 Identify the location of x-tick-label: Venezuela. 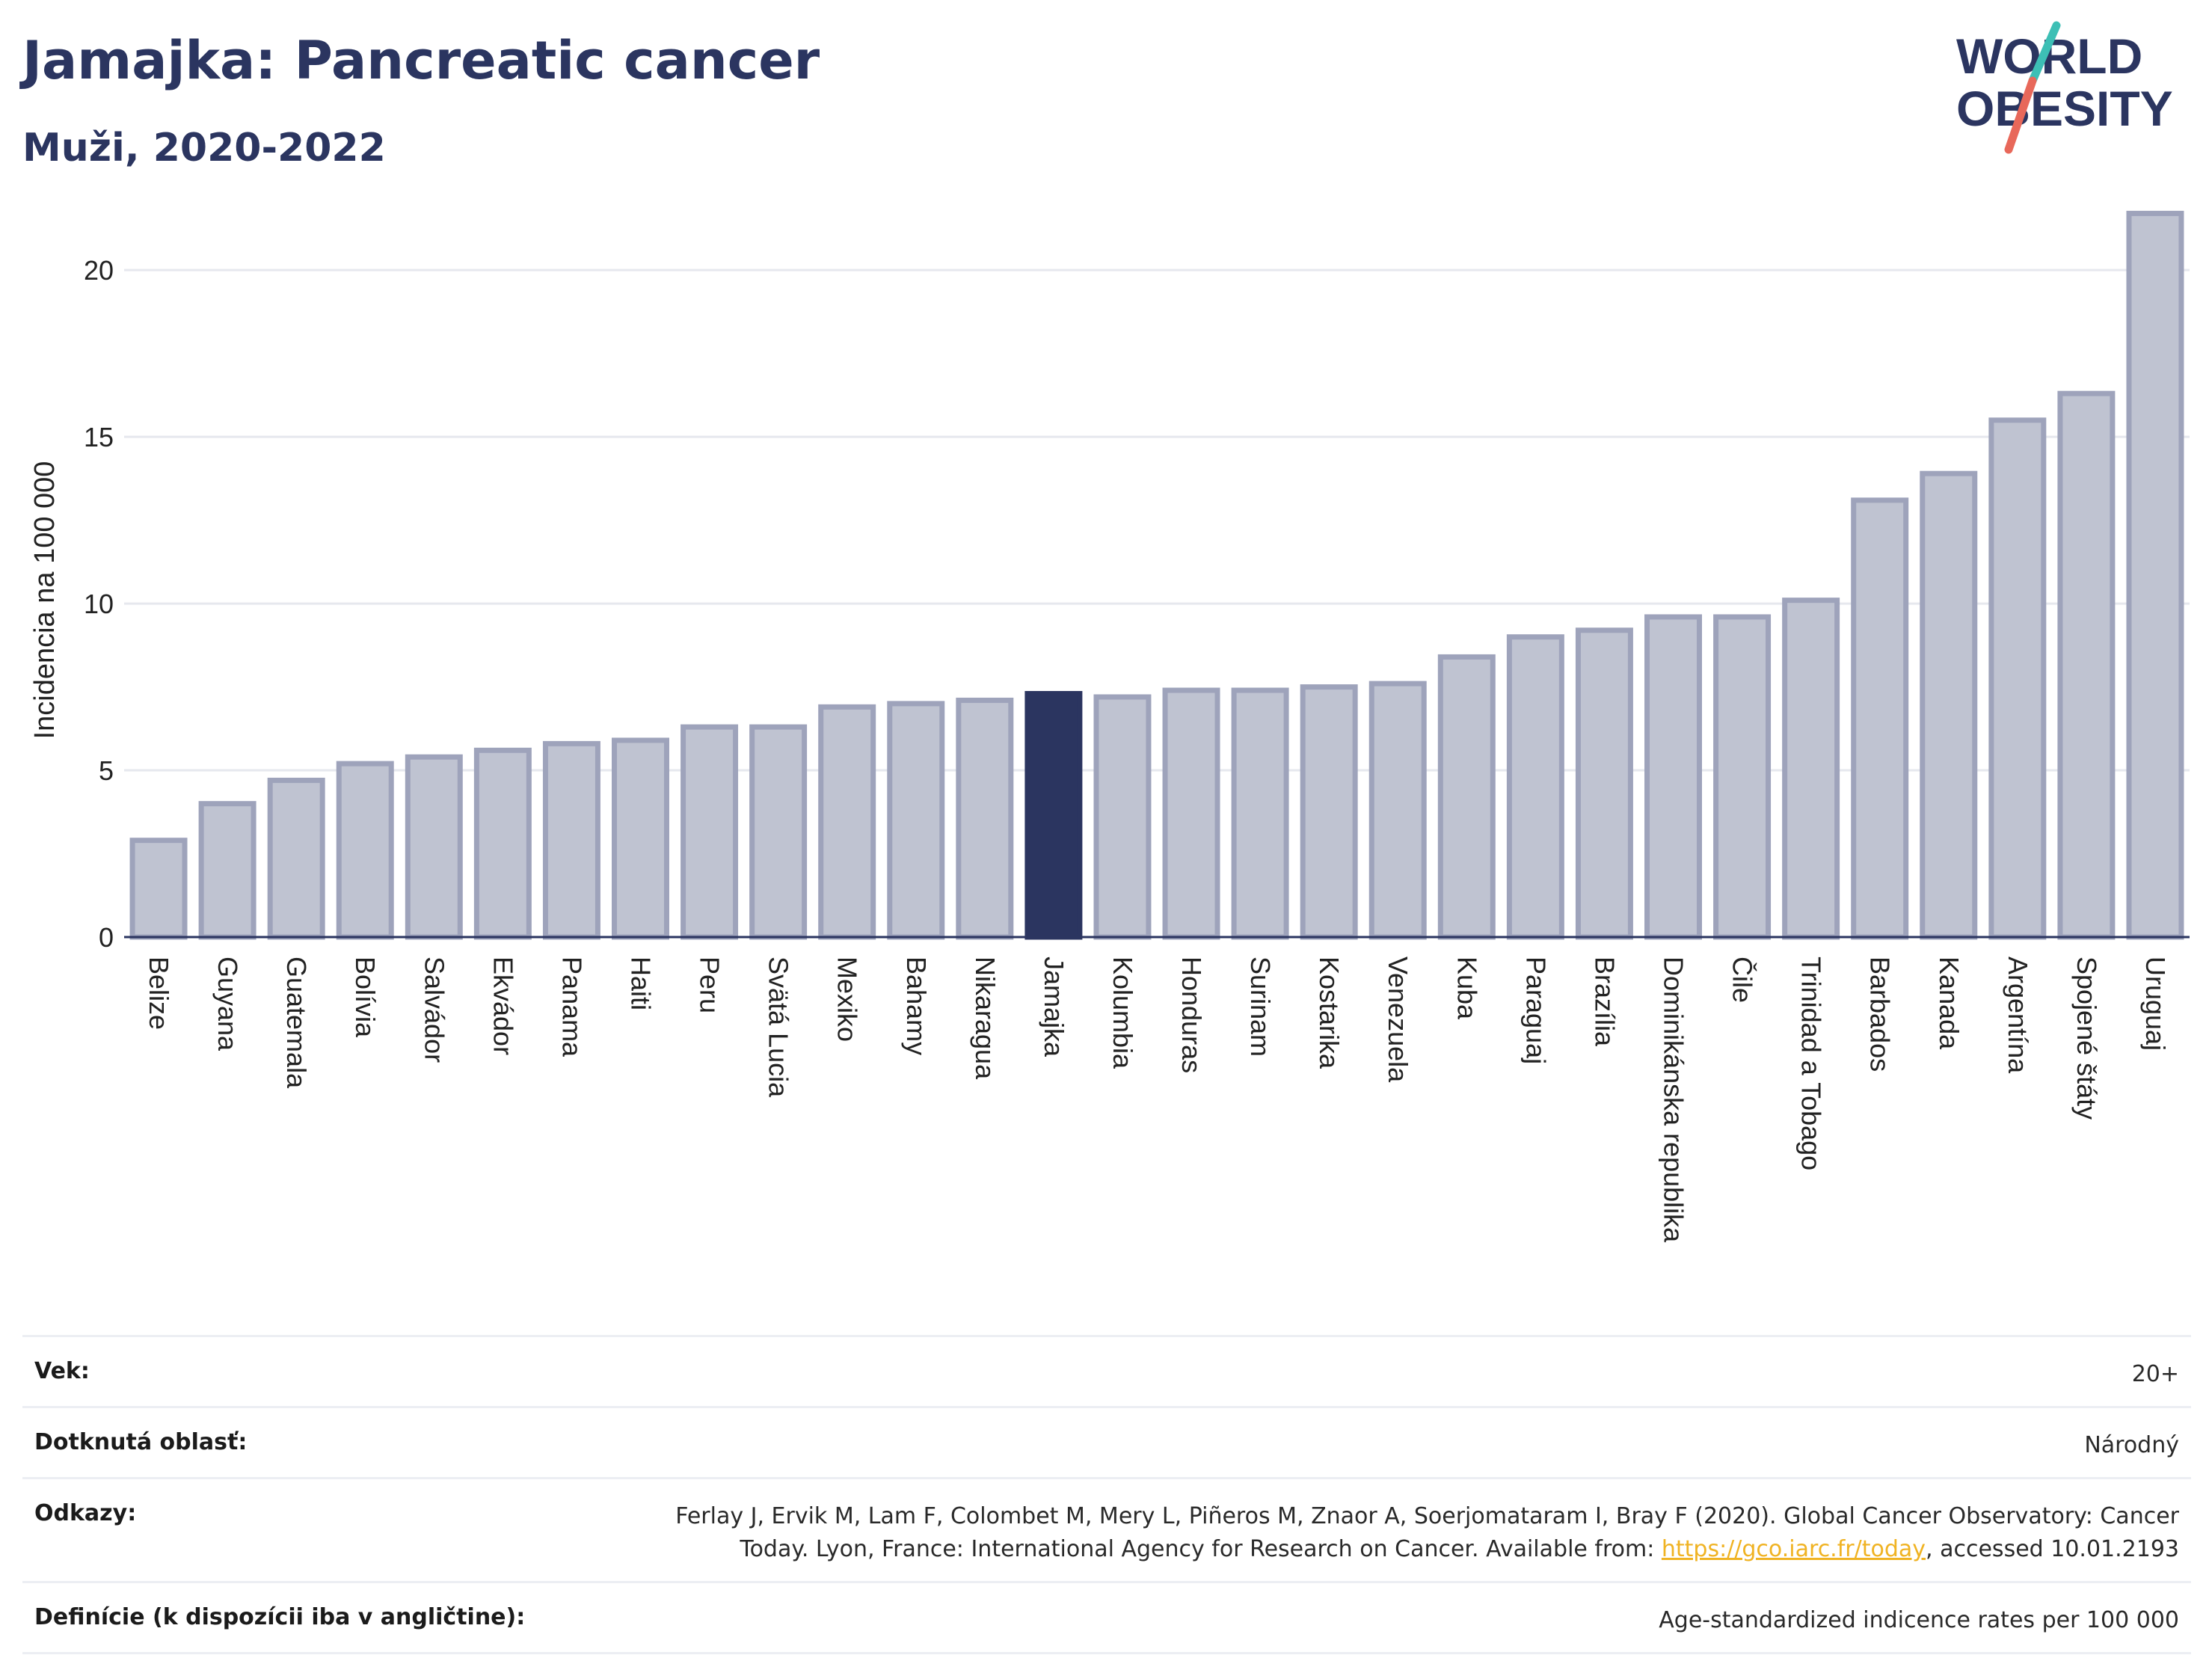
(1398, 1020).